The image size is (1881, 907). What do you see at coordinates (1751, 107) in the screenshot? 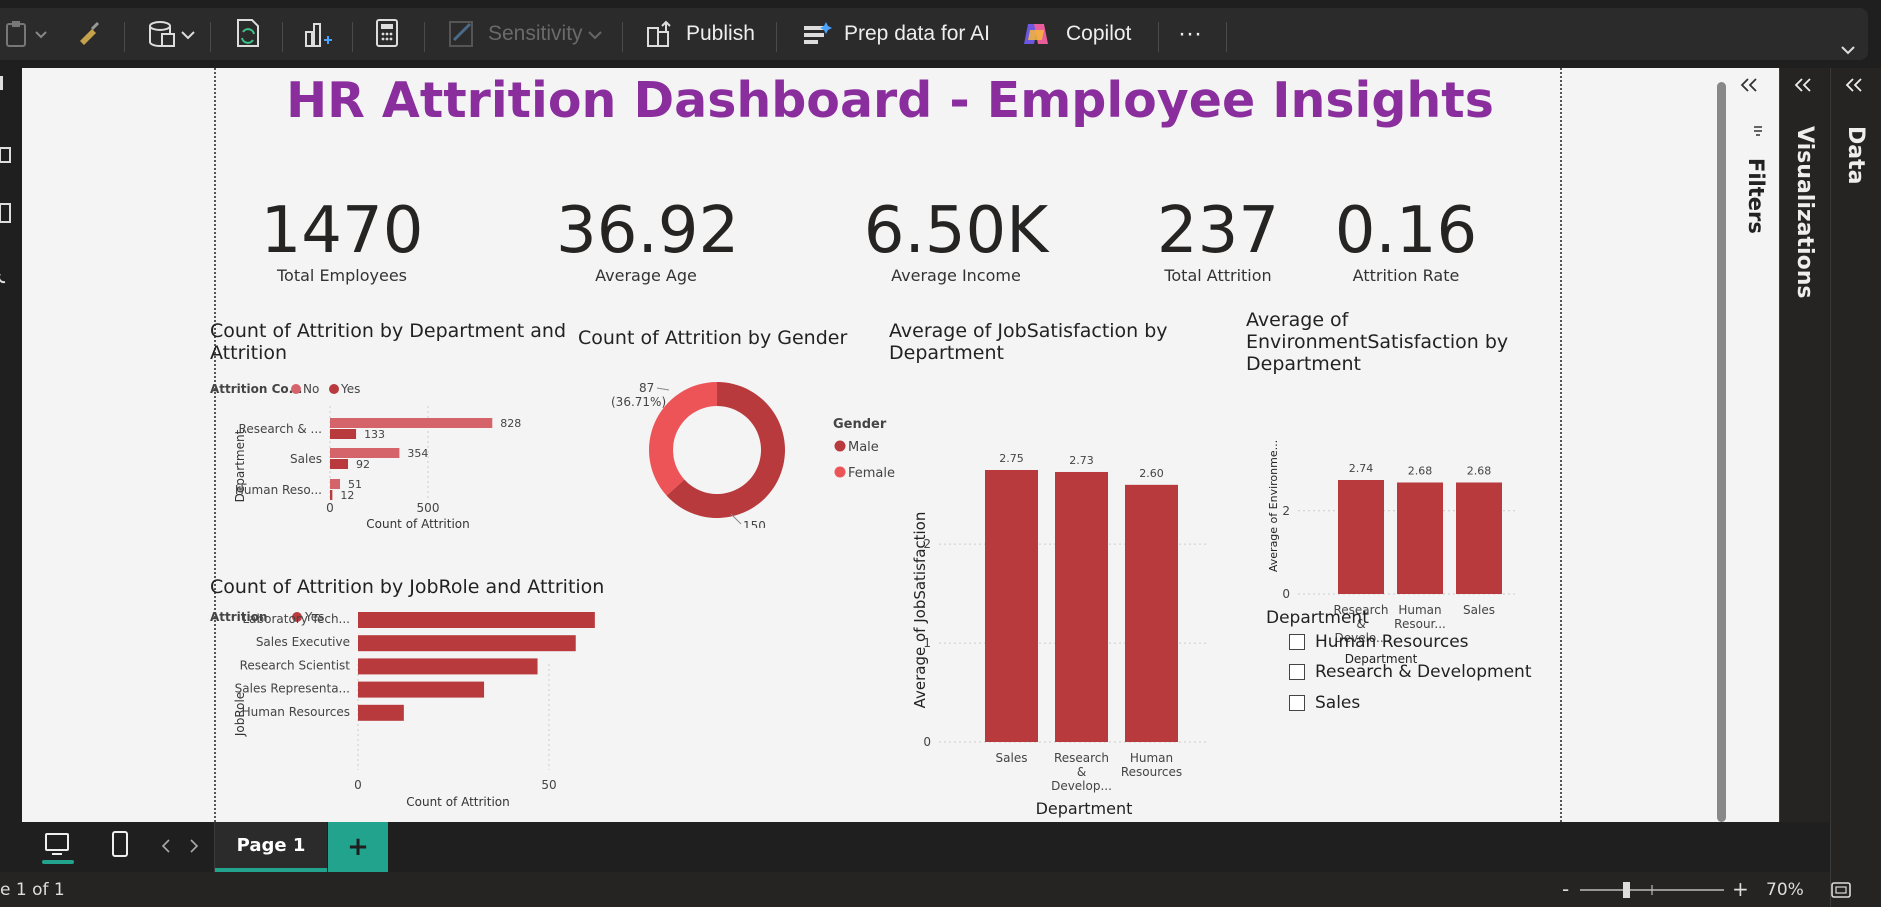
I see `filters-pane-icons` at bounding box center [1751, 107].